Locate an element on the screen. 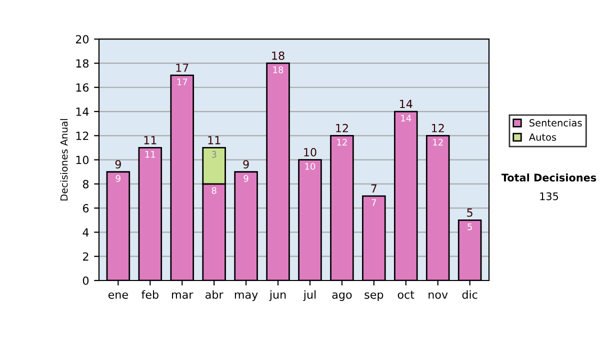 Image resolution: width=600 pixels, height=340 pixels. data-label: 10 is located at coordinates (310, 166).